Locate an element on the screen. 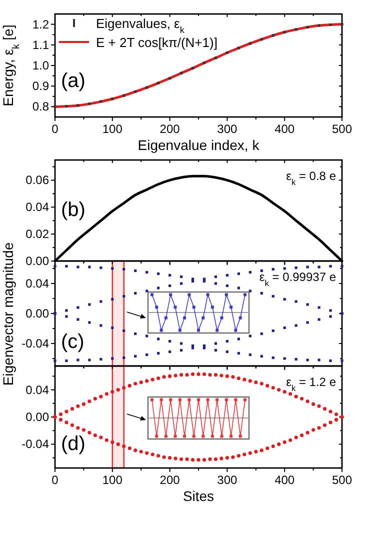 The width and height of the screenshot is (382, 549). y-tick-label: 0.9 is located at coordinates (41, 86).